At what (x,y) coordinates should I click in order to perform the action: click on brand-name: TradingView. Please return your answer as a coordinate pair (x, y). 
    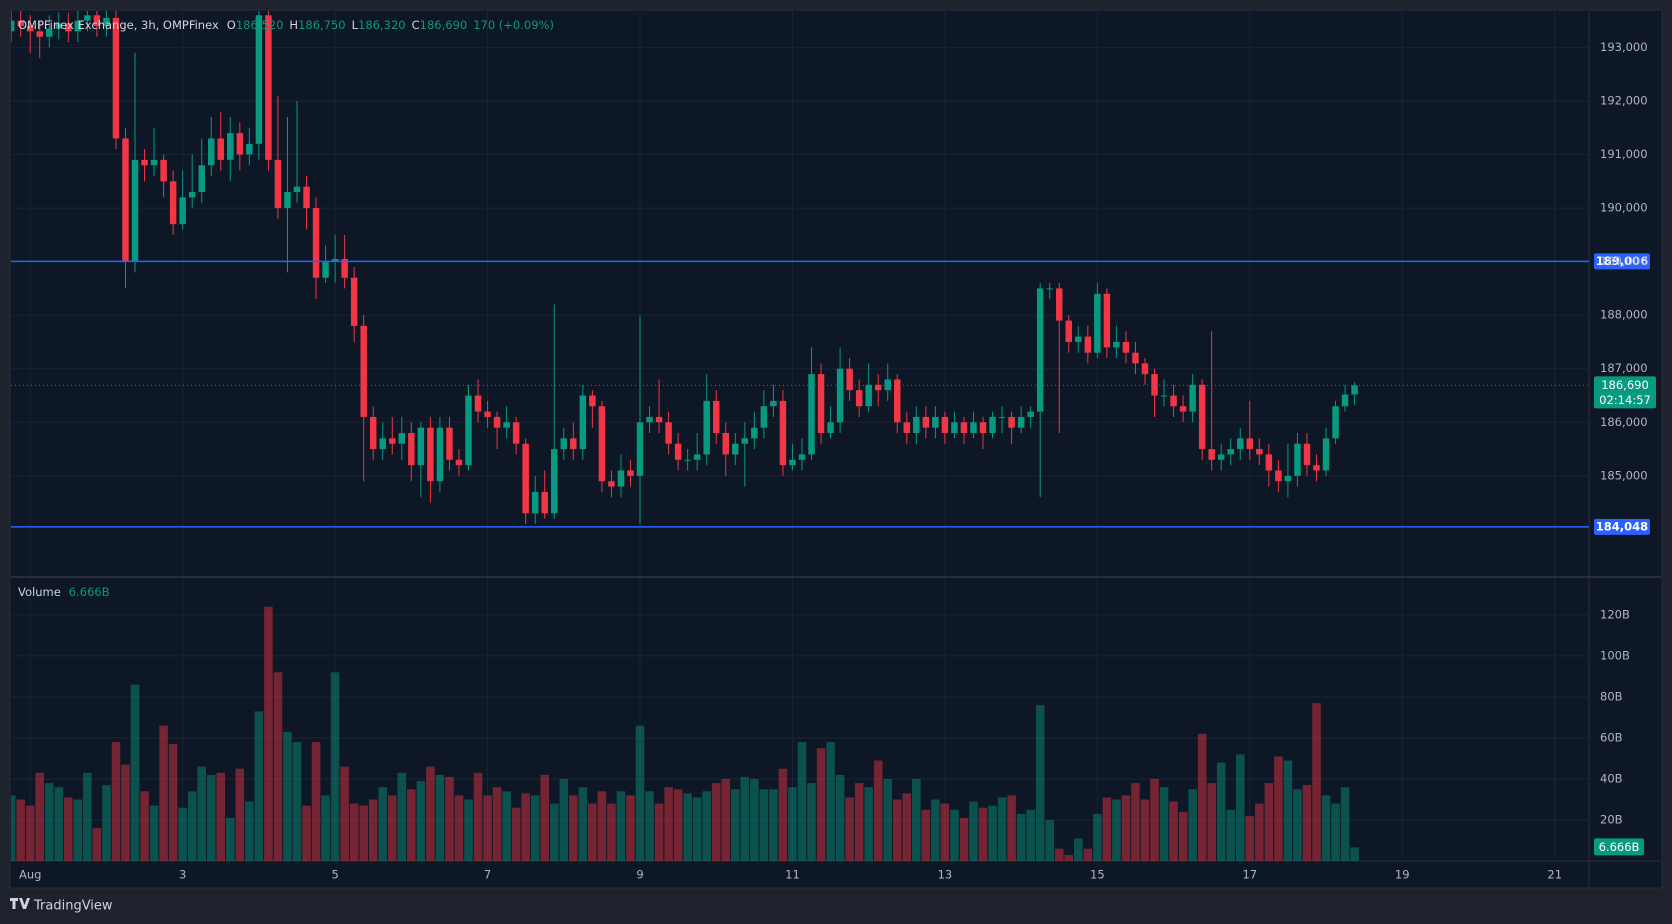
    Looking at the image, I should click on (73, 906).